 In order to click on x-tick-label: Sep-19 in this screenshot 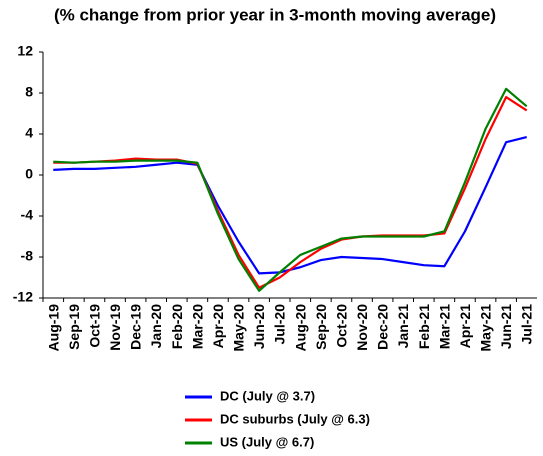, I will do `click(74, 327)`.